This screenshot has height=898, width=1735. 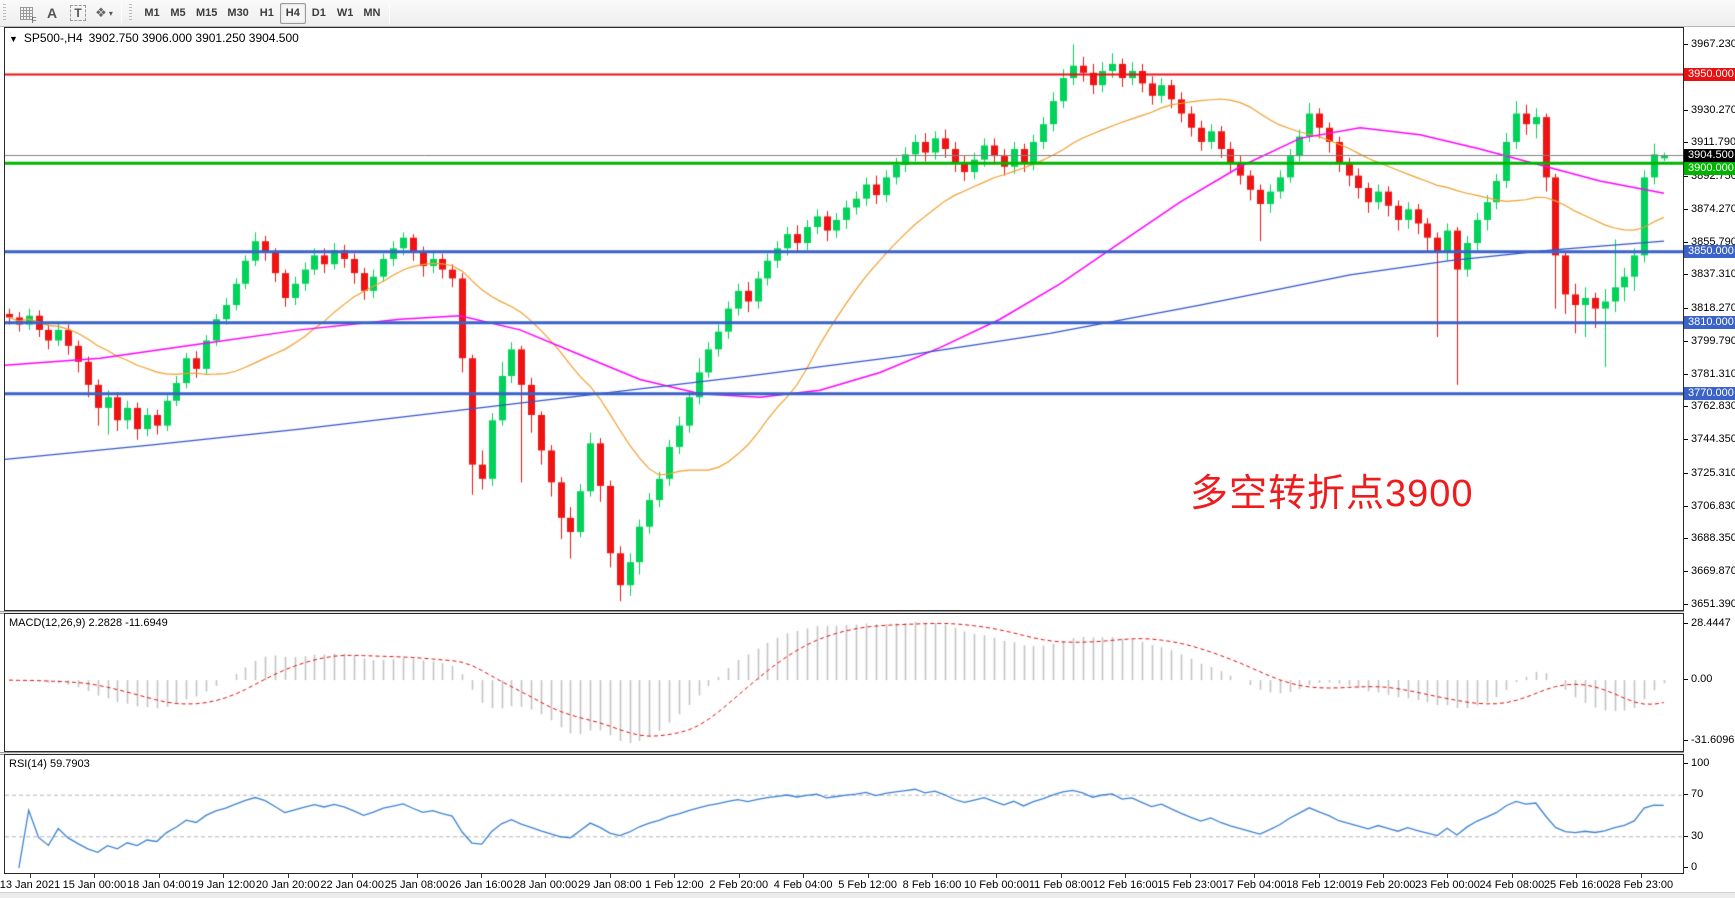 I want to click on timeframe-toolbar: M1 M5 M15 M30 H1 H4 D1 W1 MN, so click(x=262, y=13).